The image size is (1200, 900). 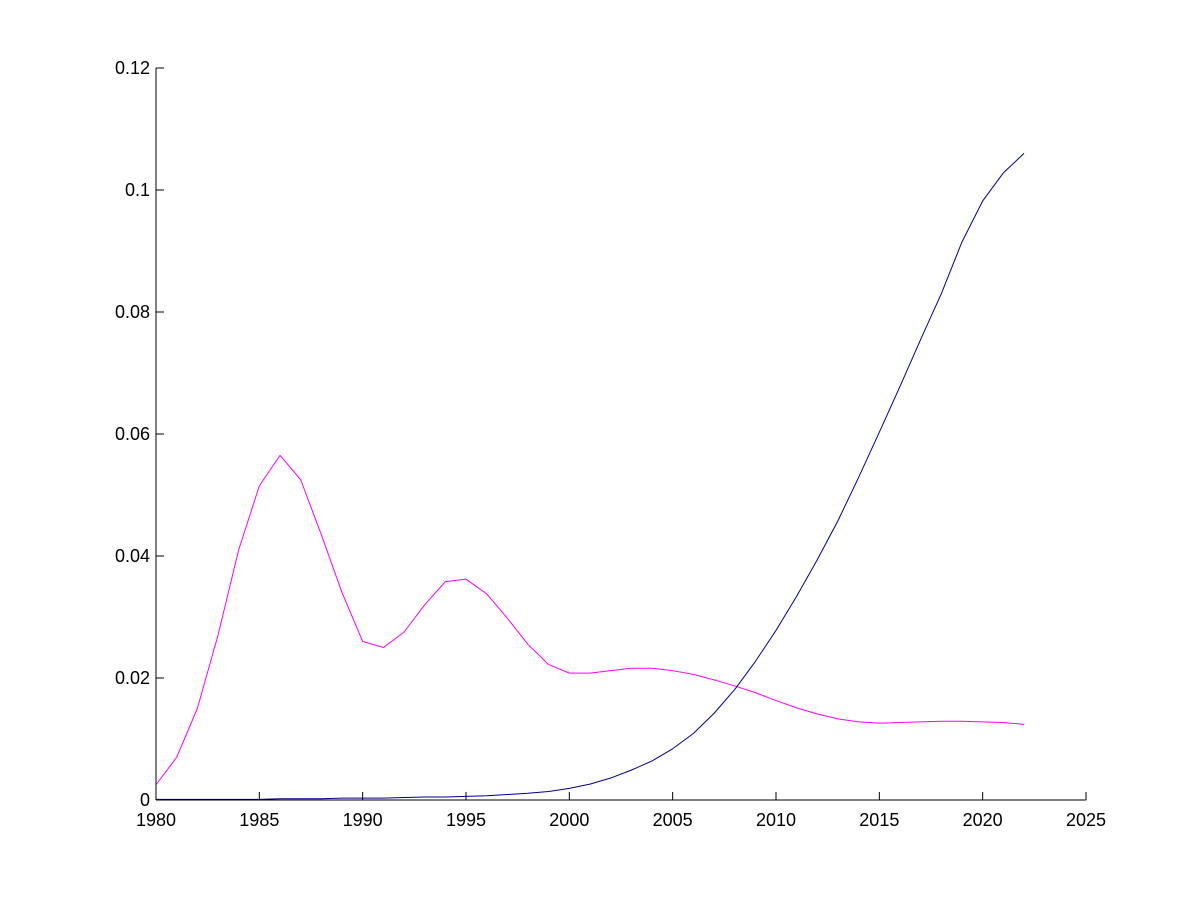 I want to click on x-tick-label: 1995, so click(x=466, y=820).